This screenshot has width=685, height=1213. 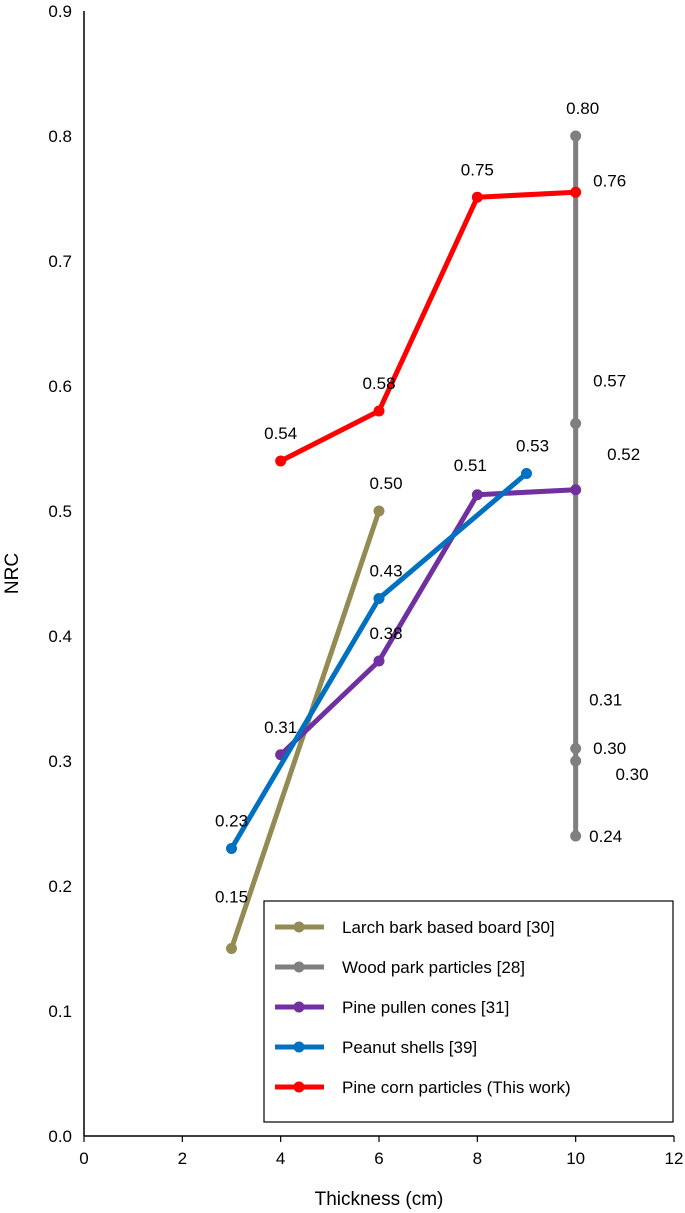 I want to click on x-tick-label: 10, so click(x=575, y=1158).